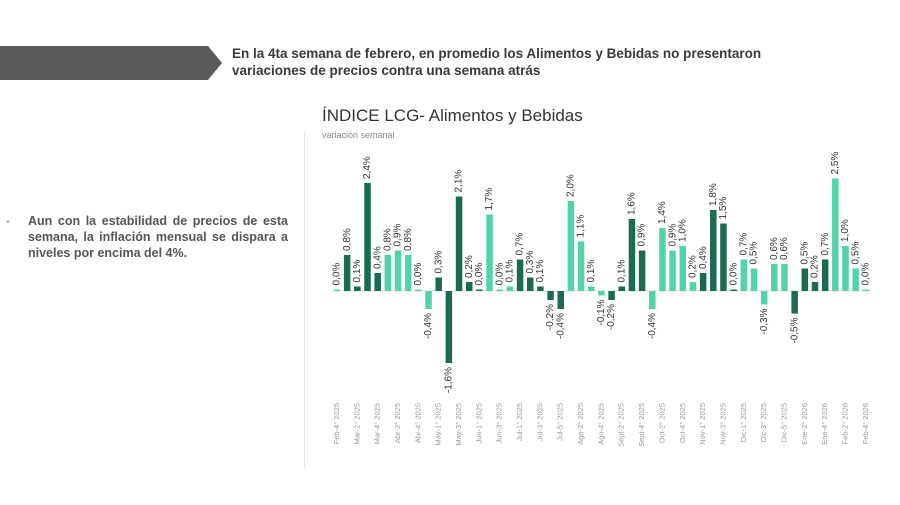 The width and height of the screenshot is (900, 505). Describe the element at coordinates (358, 135) in the screenshot. I see `chart-subtitle: variación semanal` at that location.